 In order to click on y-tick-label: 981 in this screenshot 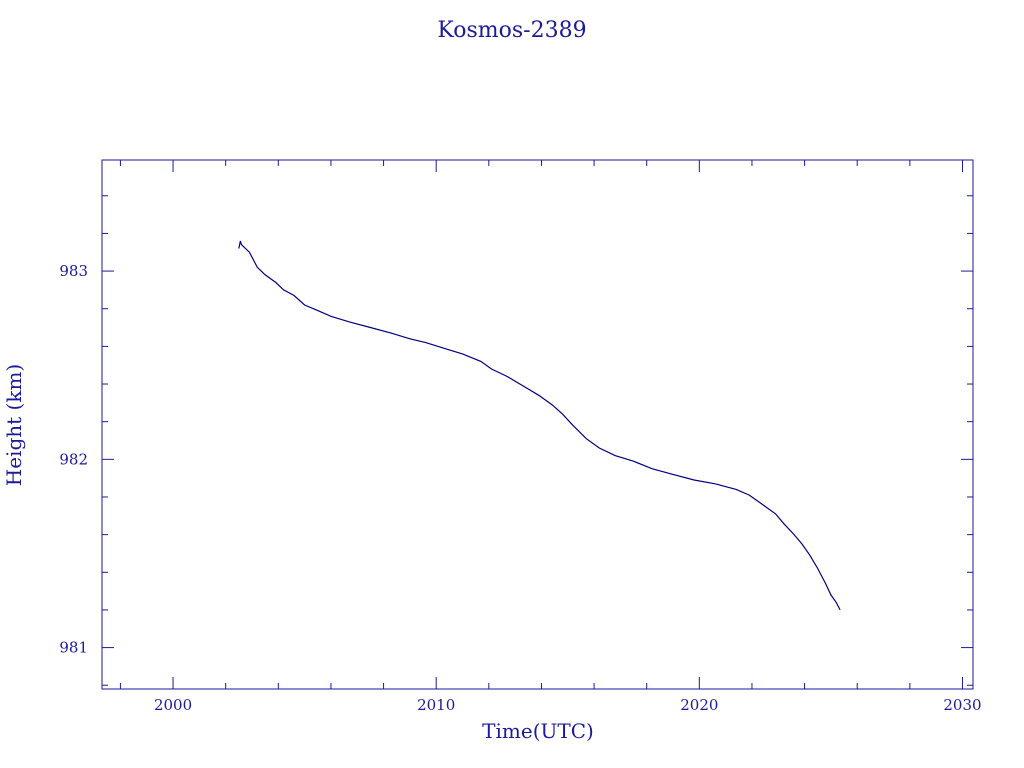, I will do `click(73, 648)`.